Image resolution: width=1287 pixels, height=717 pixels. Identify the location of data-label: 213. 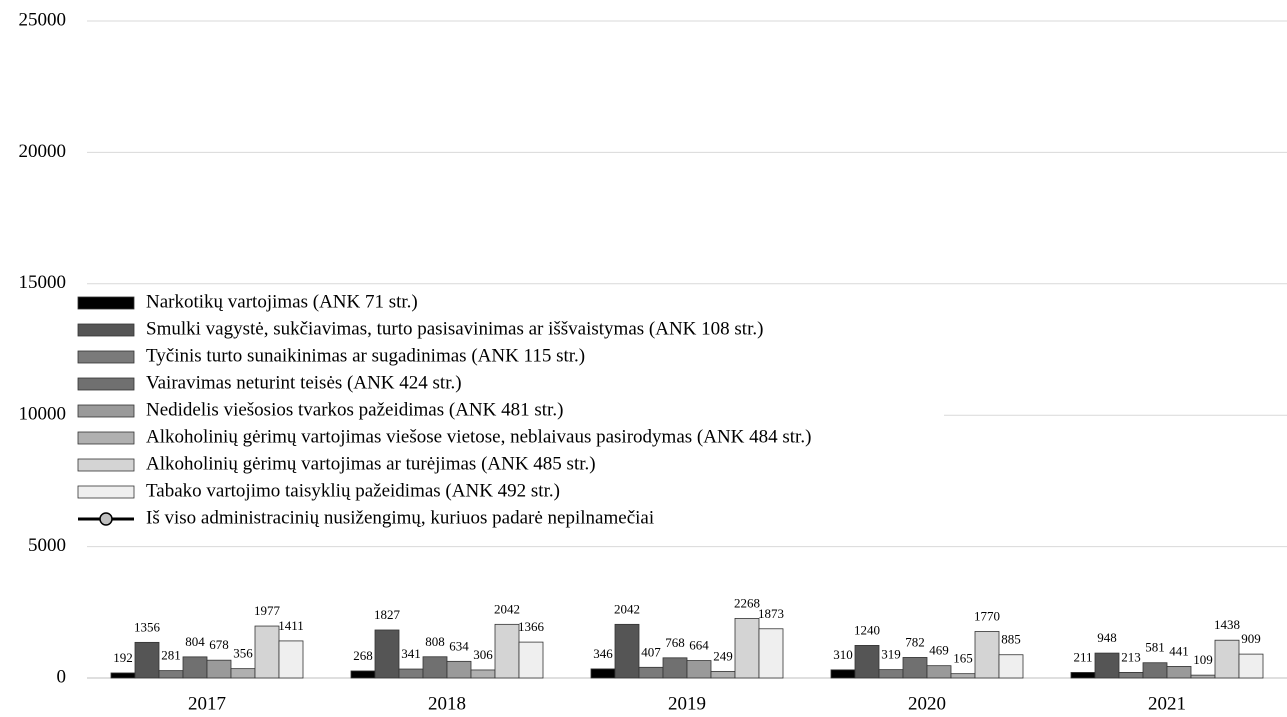
(1131, 656).